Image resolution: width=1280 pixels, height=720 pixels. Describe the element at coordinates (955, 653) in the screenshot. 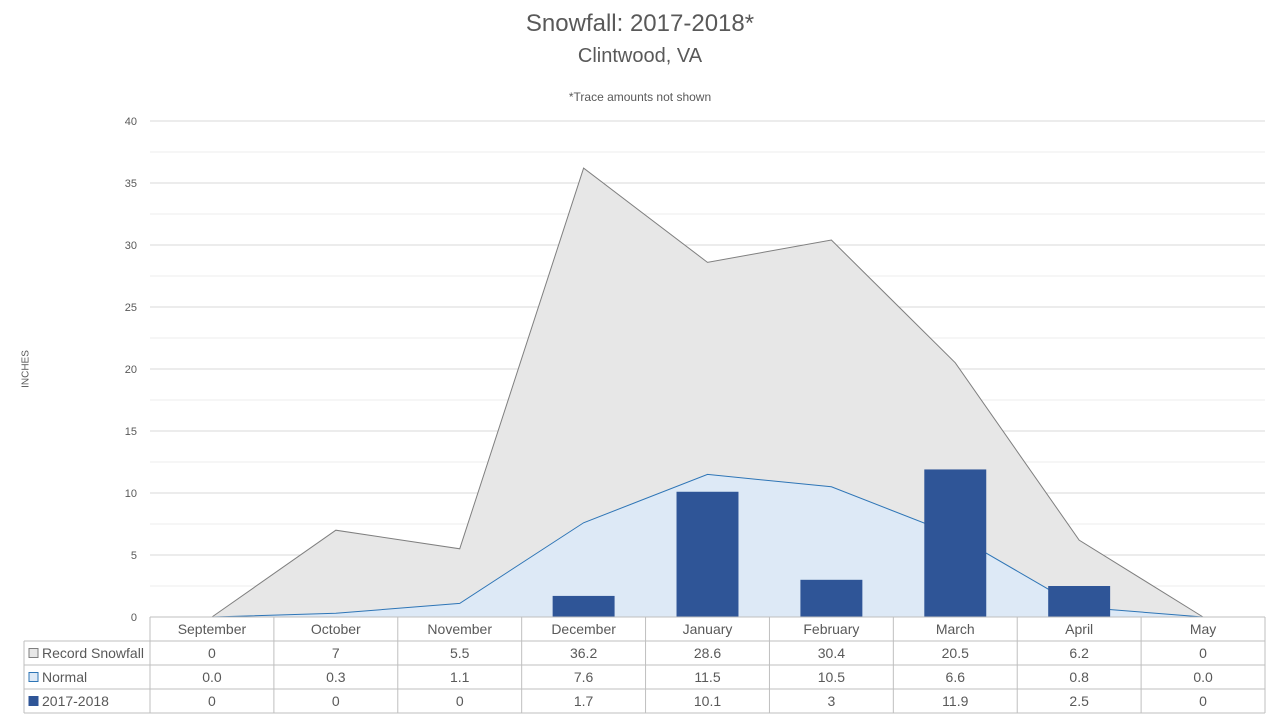

I see `table-cell-value: 20.5` at that location.